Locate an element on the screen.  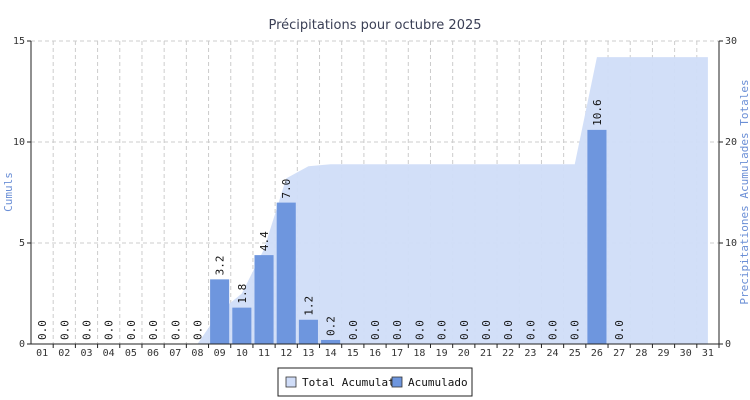
bar-label: 4.4 is located at coordinates (264, 241).